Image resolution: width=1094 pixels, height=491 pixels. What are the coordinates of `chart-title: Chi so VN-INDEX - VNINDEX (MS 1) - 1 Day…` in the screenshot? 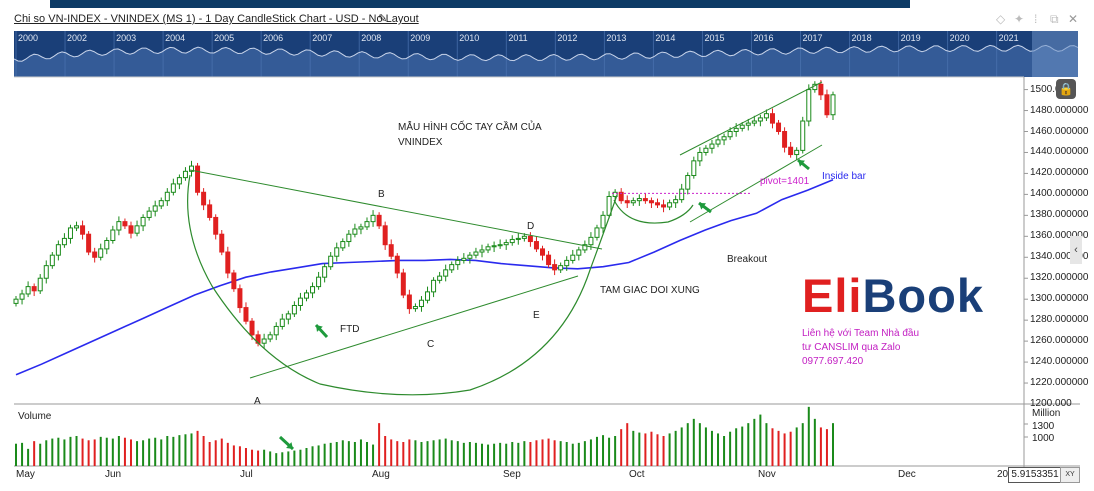 It's located at (216, 19).